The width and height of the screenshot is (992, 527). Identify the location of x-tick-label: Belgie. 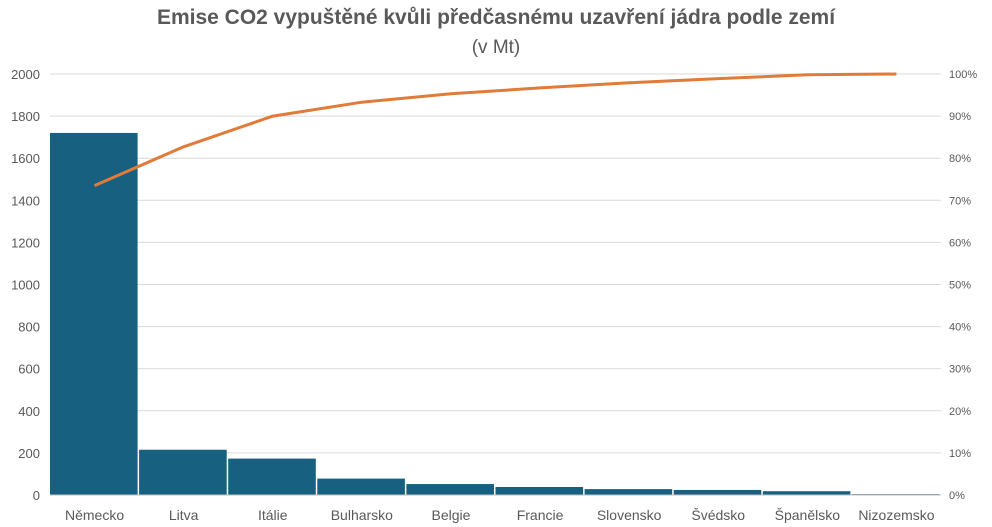
(450, 515).